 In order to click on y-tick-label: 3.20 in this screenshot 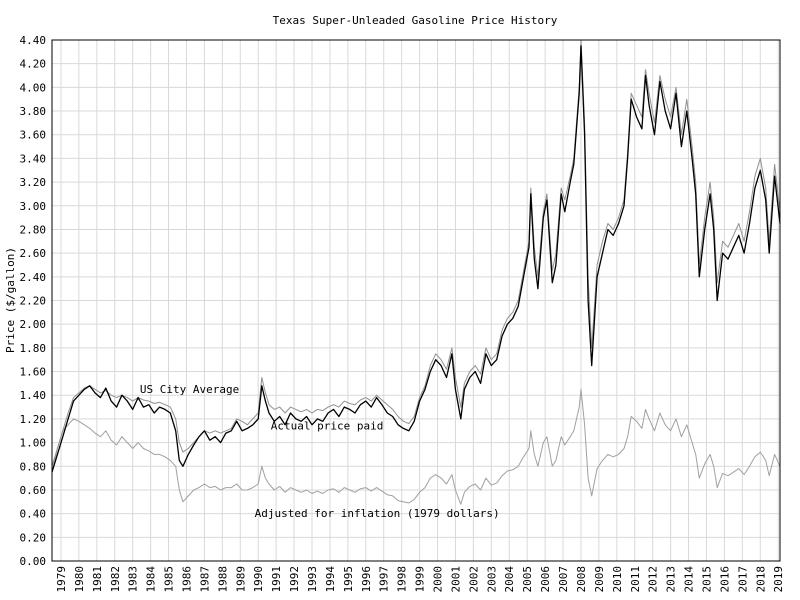, I will do `click(33, 182)`.